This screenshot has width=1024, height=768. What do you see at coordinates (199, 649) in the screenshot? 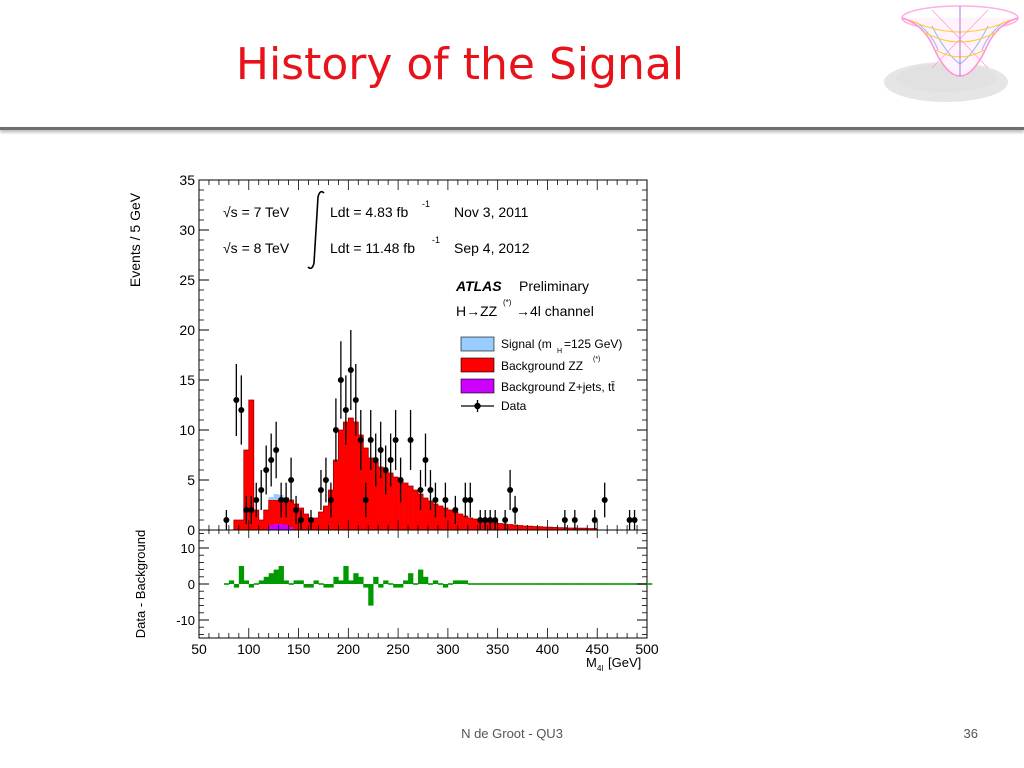
I see `x-tick-label: 50` at bounding box center [199, 649].